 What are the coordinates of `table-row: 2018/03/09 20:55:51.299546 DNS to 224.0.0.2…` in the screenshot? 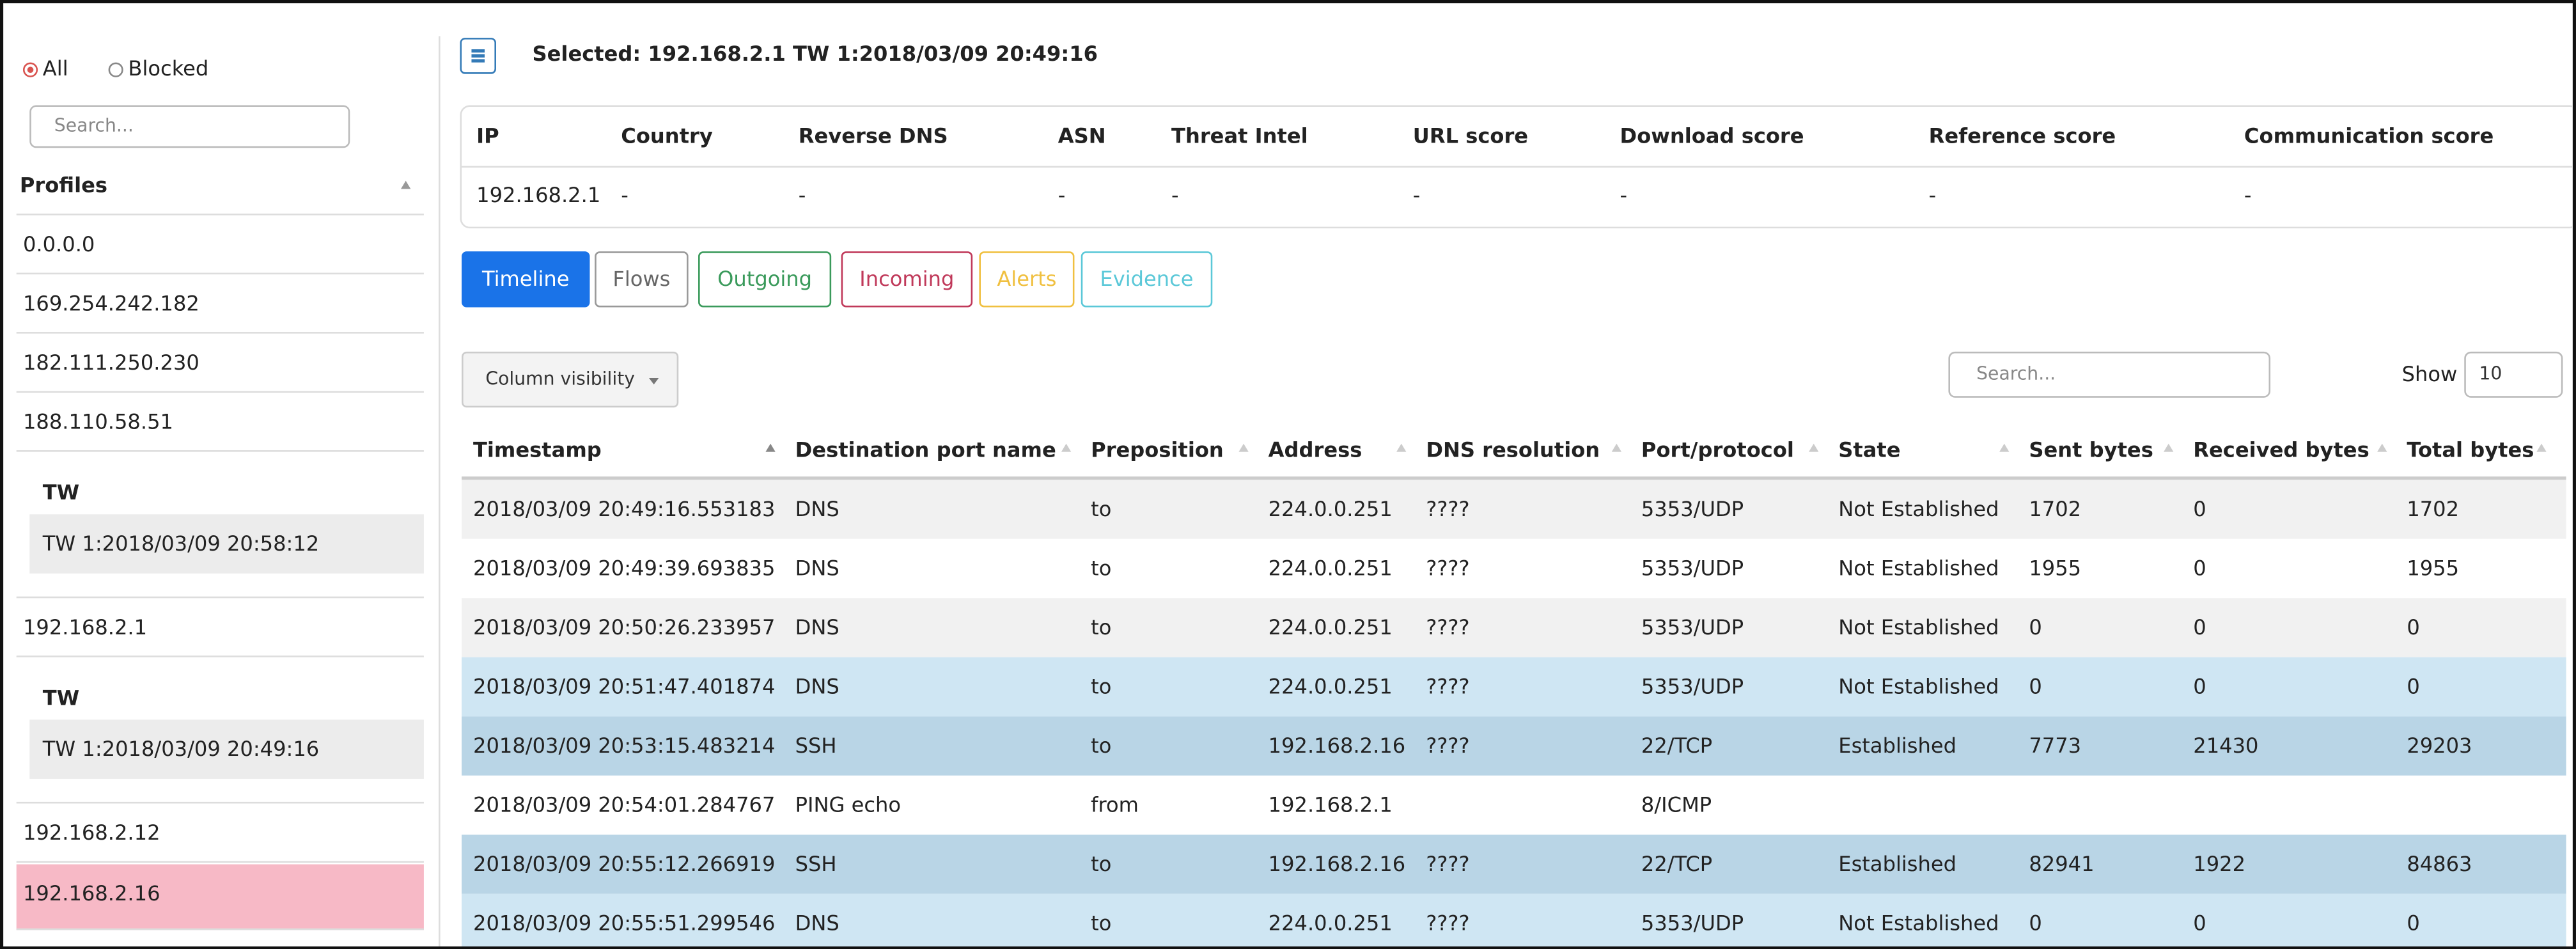 It's located at (1514, 919).